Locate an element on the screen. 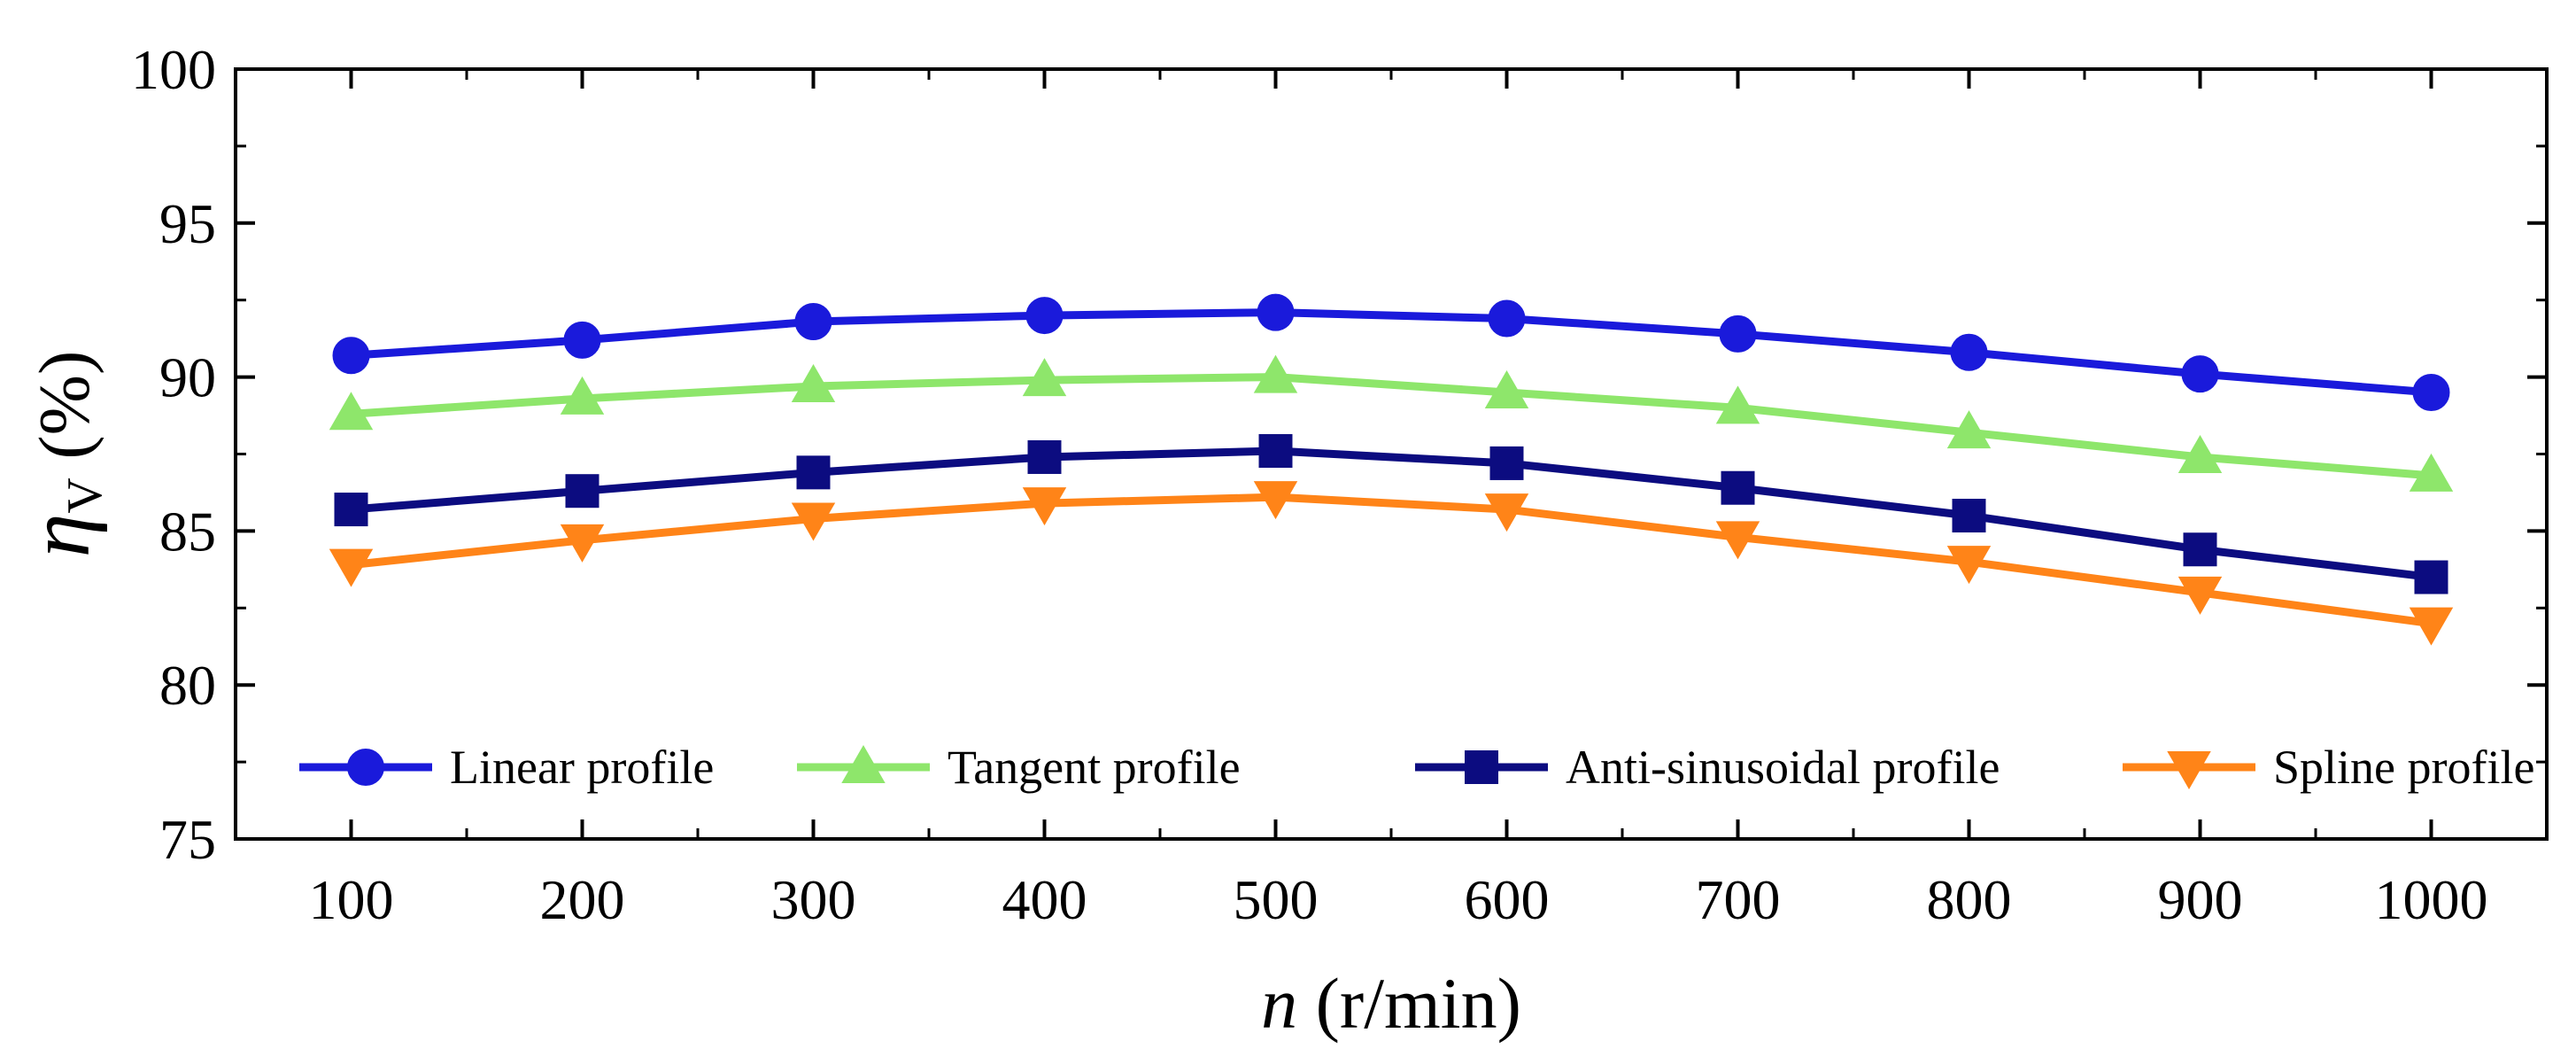 The image size is (2576, 1056). y-axis-title-symbol: η is located at coordinates (59, 536).